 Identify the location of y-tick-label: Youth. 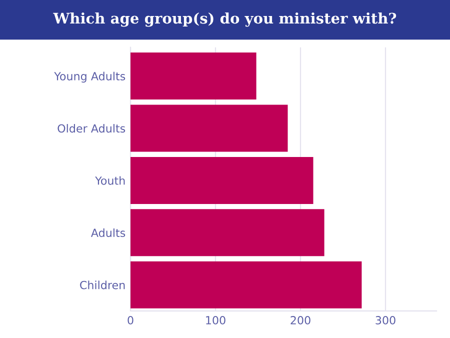
(110, 180).